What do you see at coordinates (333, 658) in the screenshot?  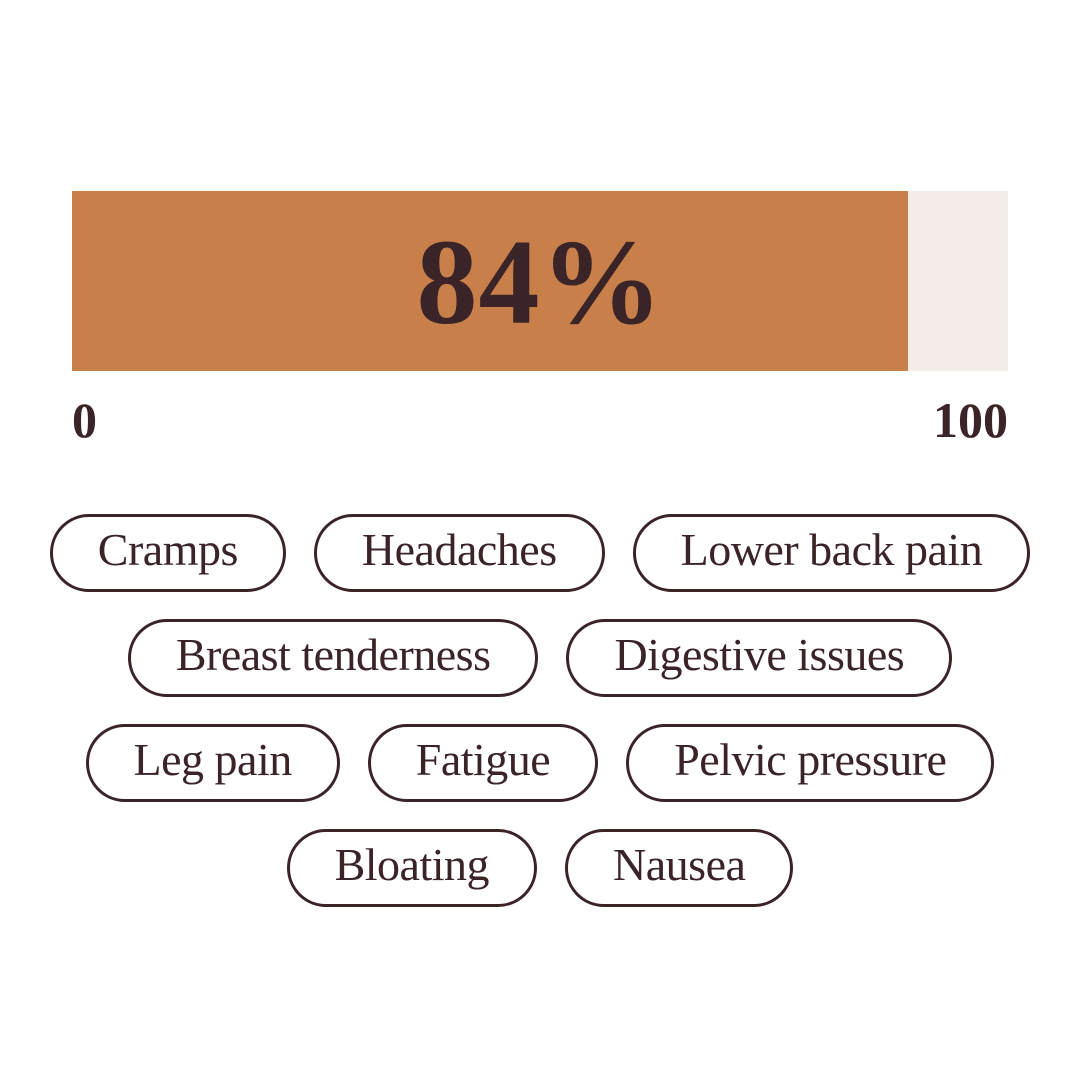 I see `symptom-pill: Breast tenderness` at bounding box center [333, 658].